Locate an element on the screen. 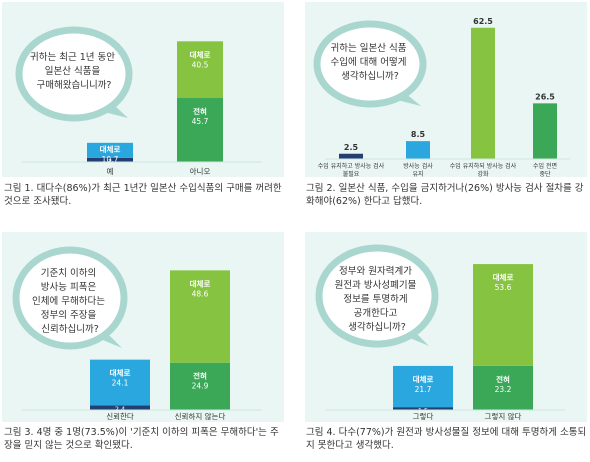  chart-1-bar-전혀-0 is located at coordinates (110, 159).